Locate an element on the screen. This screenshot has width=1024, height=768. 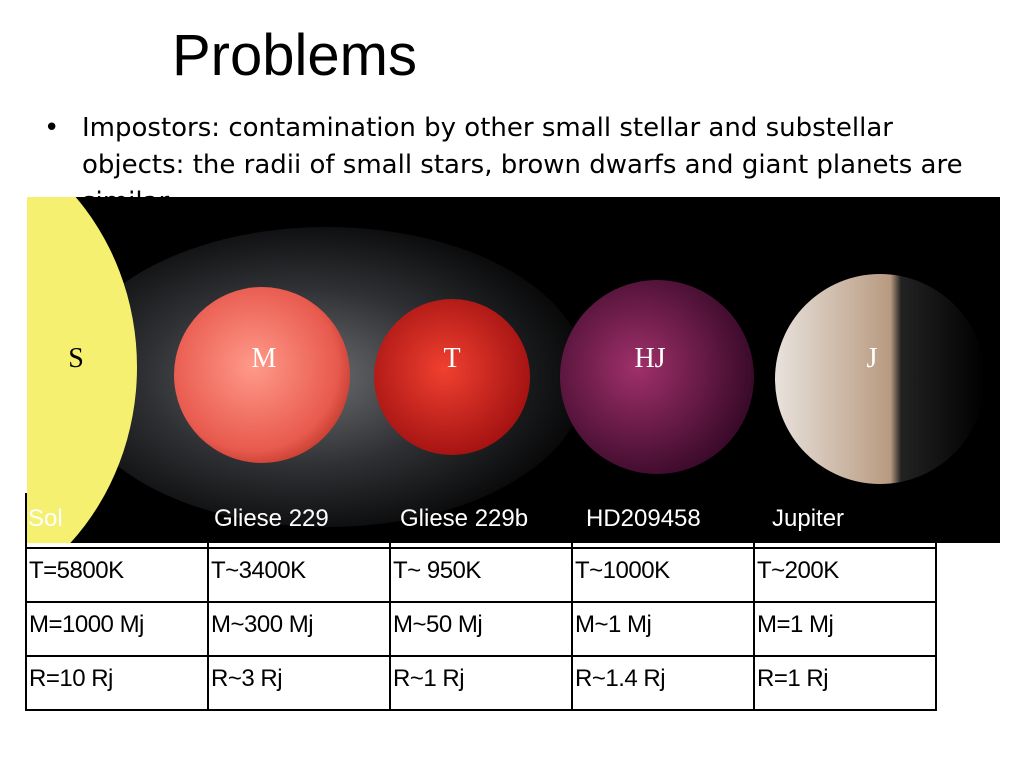
table-header-text: HD209458 is located at coordinates (643, 518).